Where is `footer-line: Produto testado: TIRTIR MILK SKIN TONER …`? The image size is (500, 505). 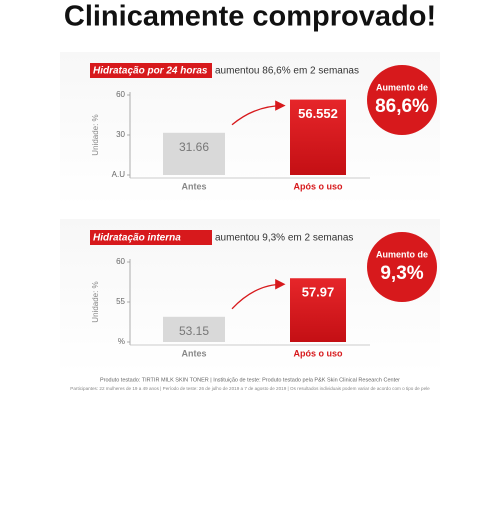
footer-line: Produto testado: TIRTIR MILK SKIN TONER … is located at coordinates (250, 380).